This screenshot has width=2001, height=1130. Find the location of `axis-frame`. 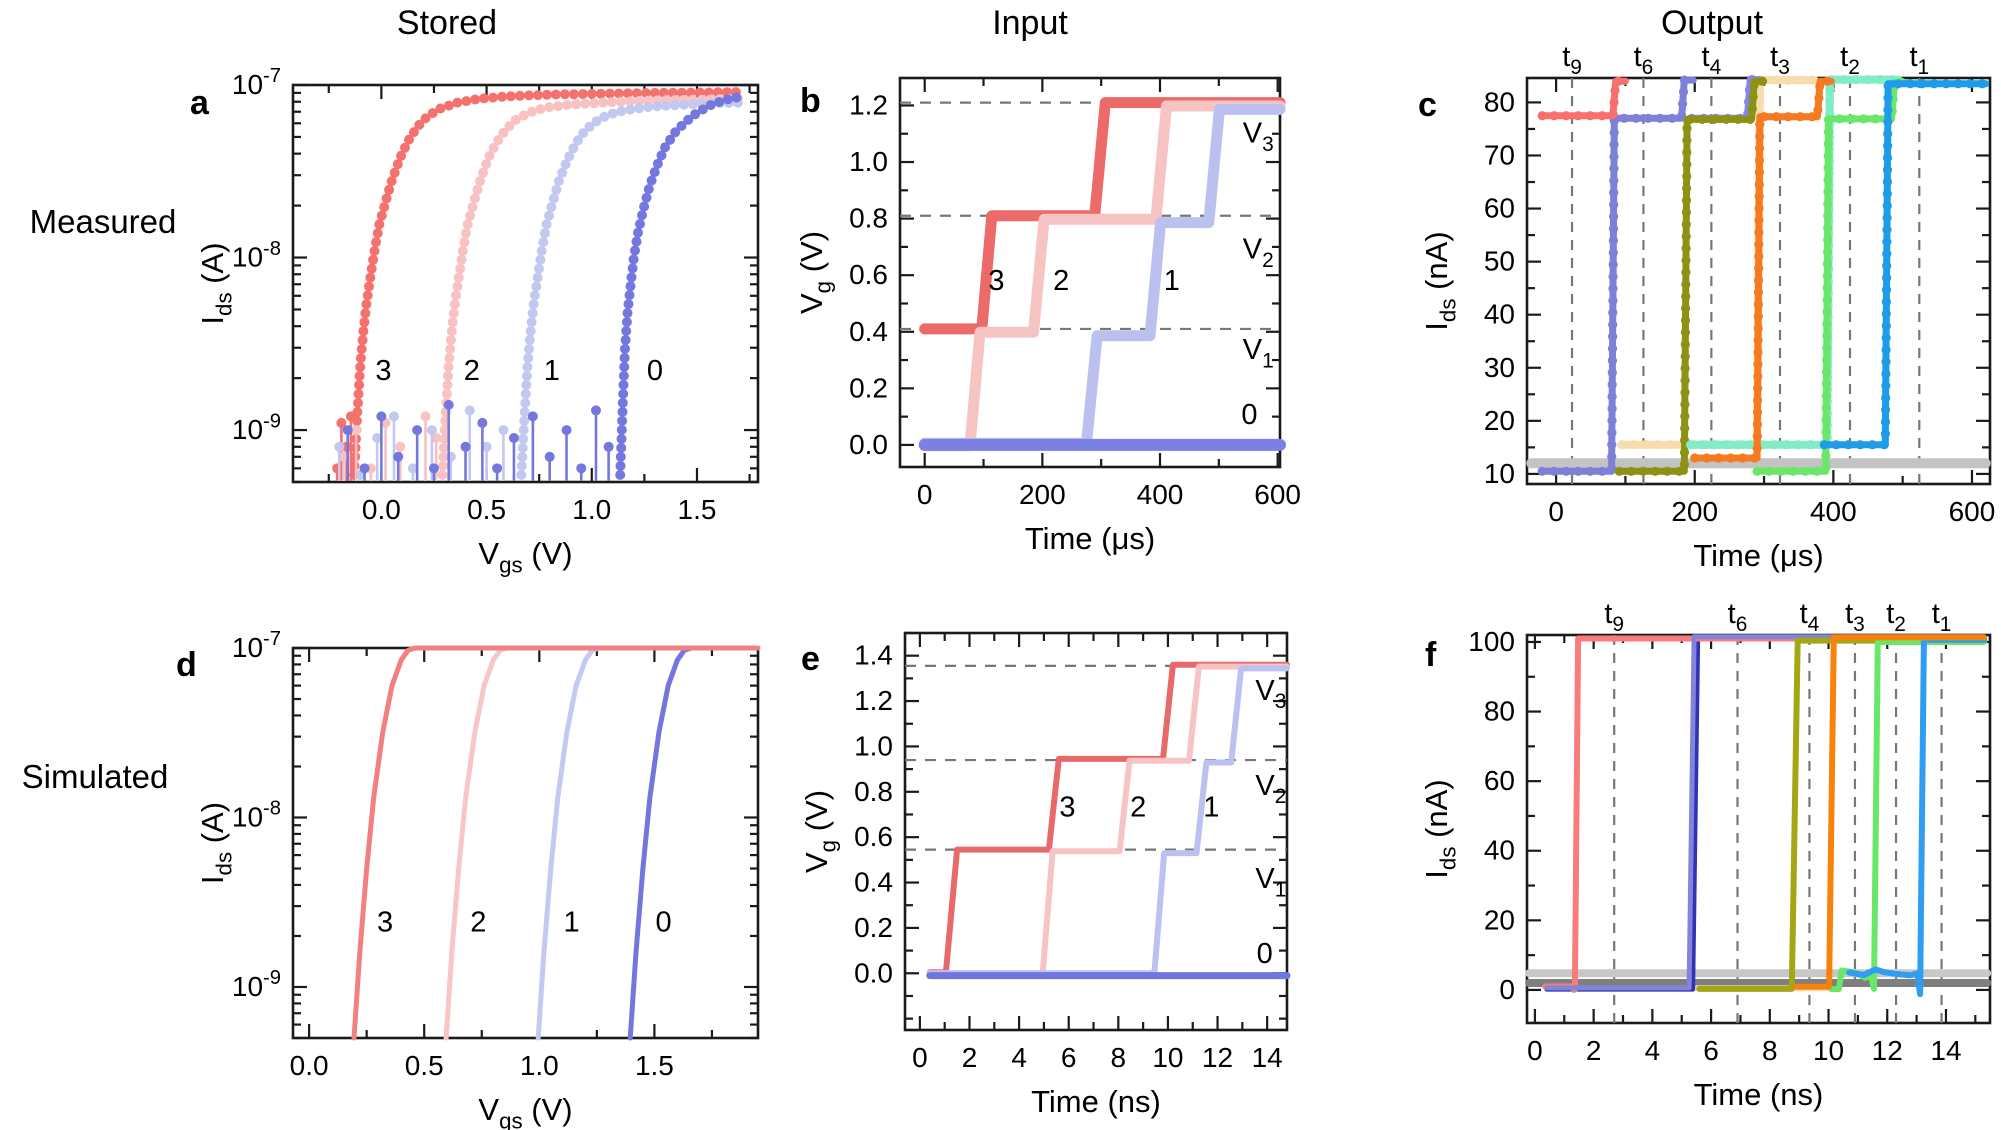

axis-frame is located at coordinates (1090, 272).